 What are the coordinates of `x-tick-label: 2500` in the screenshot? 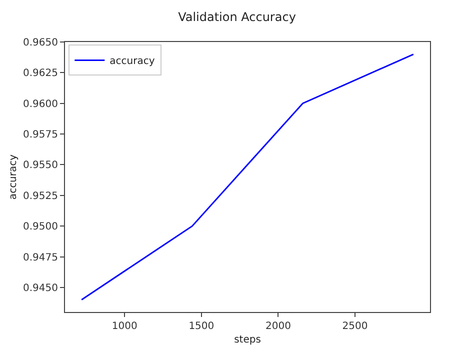 It's located at (355, 326).